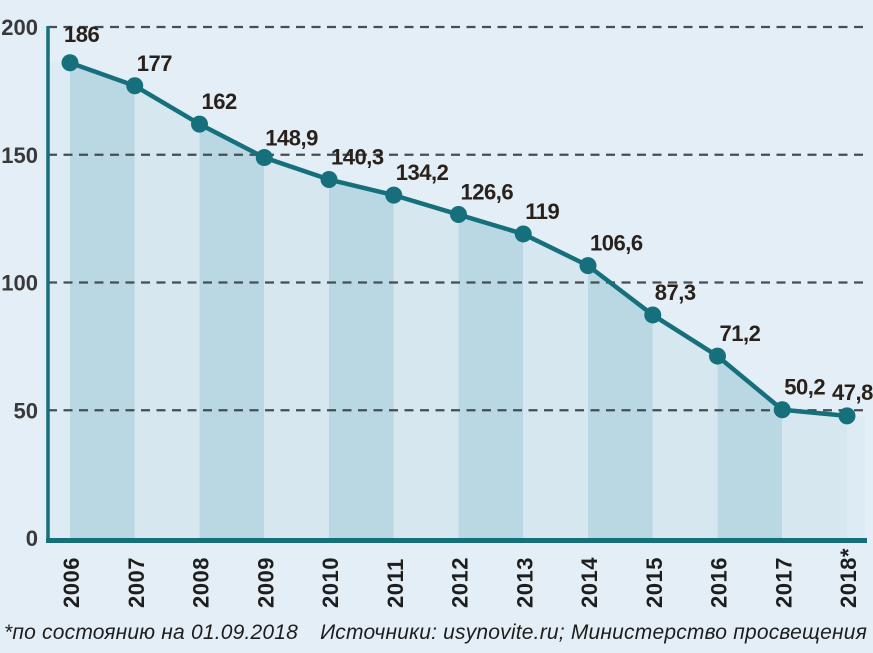 Image resolution: width=873 pixels, height=653 pixels. Describe the element at coordinates (589, 582) in the screenshot. I see `x-tick-label: 2014` at that location.